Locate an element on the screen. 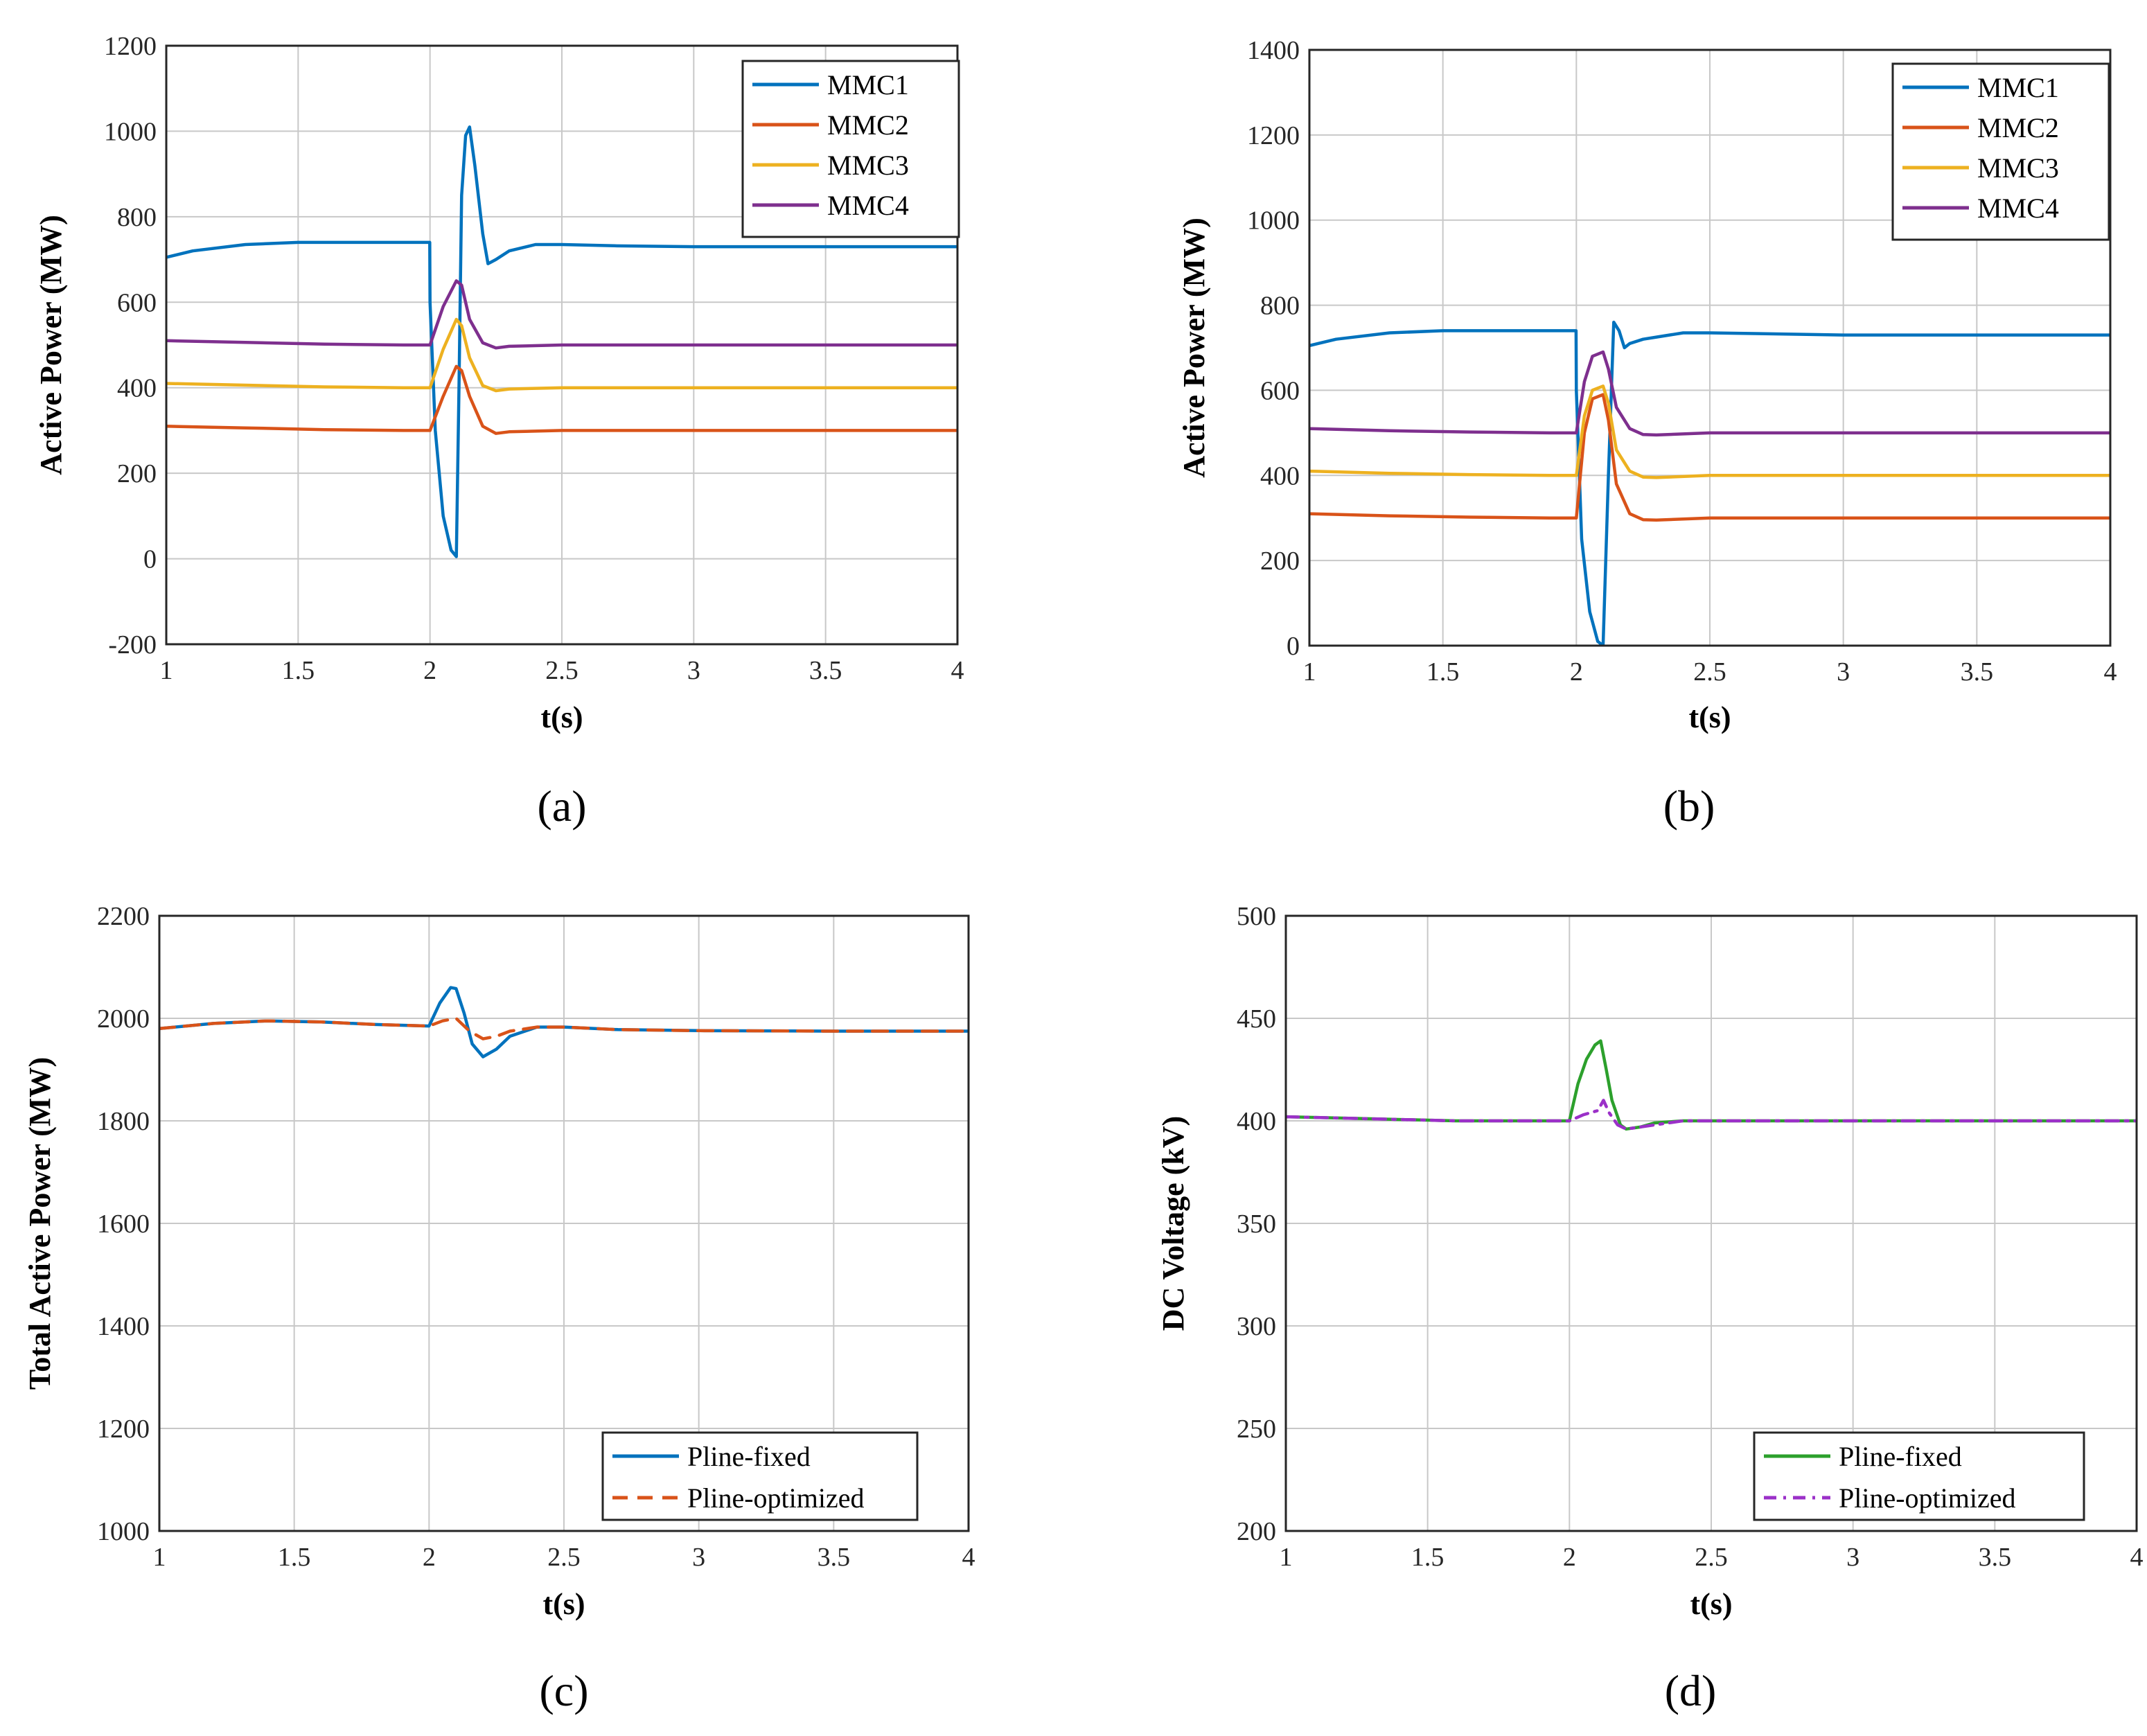 The width and height of the screenshot is (2147, 1736). legend: MMC1 MMC2 MMC3 MMC4 is located at coordinates (2001, 152).